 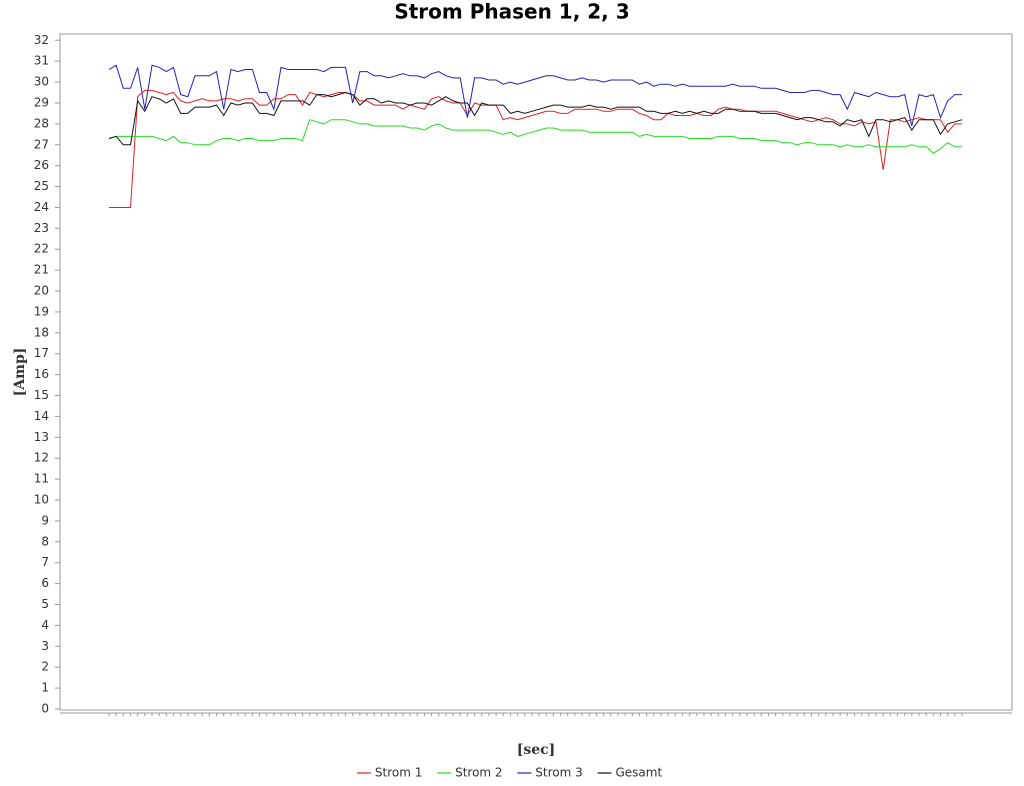 I want to click on y-tick-label: 28, so click(x=41, y=123).